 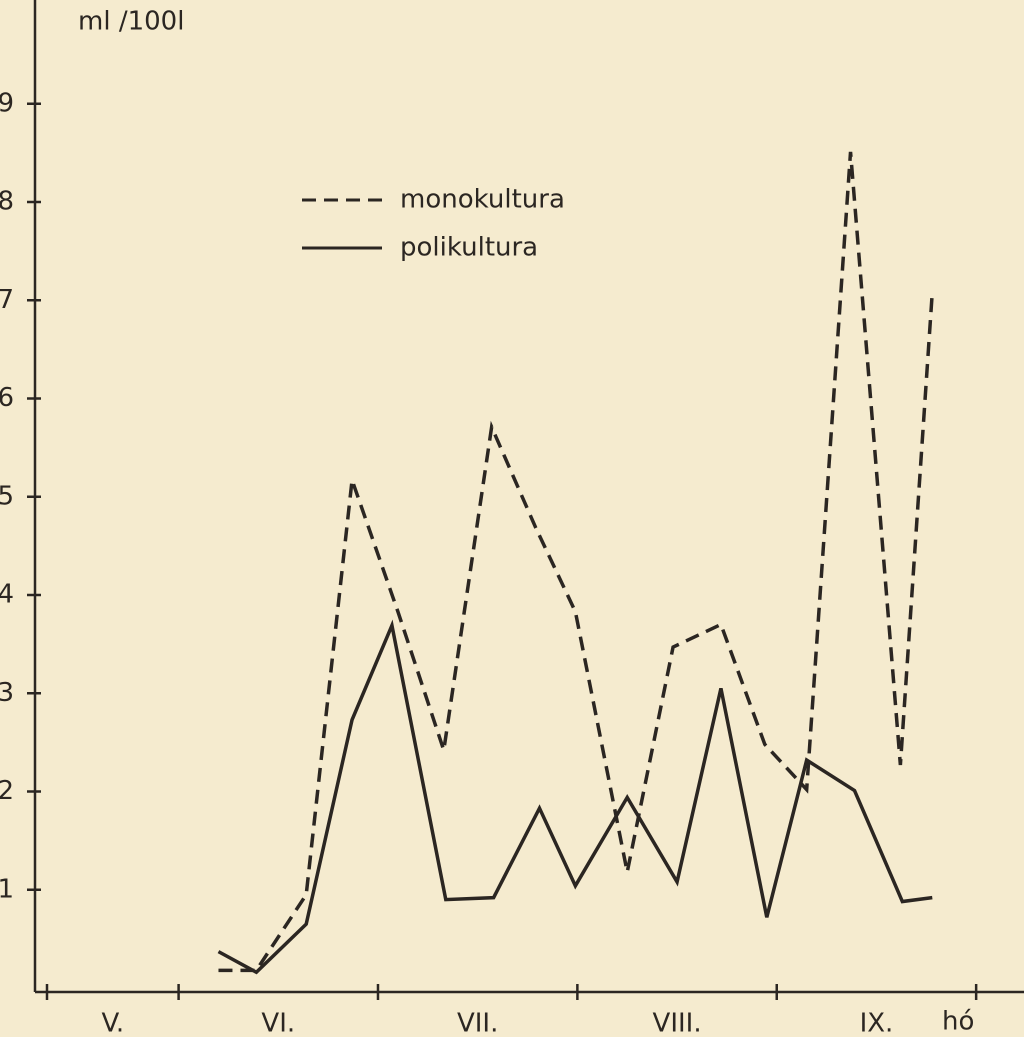 I want to click on y-tick-label: 3, so click(x=7, y=693).